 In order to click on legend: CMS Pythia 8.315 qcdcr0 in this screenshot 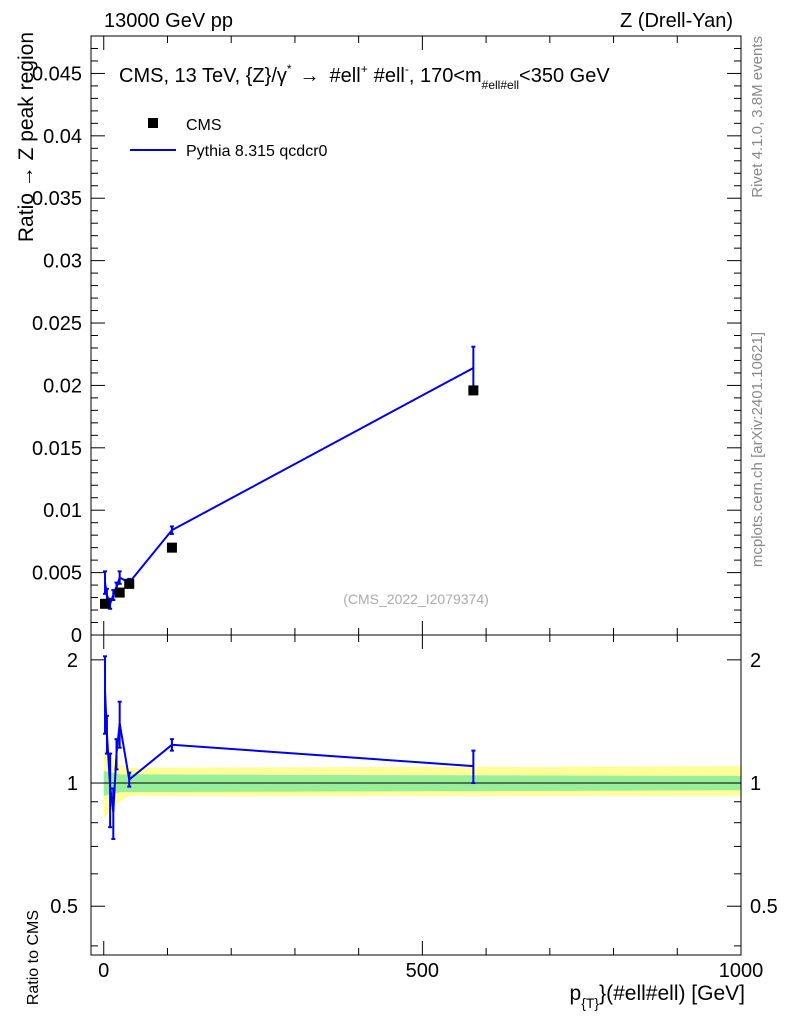, I will do `click(229, 138)`.